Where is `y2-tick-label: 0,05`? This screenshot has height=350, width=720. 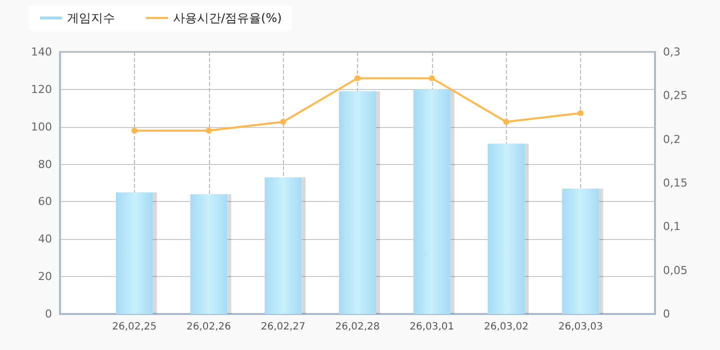 y2-tick-label: 0,05 is located at coordinates (675, 270).